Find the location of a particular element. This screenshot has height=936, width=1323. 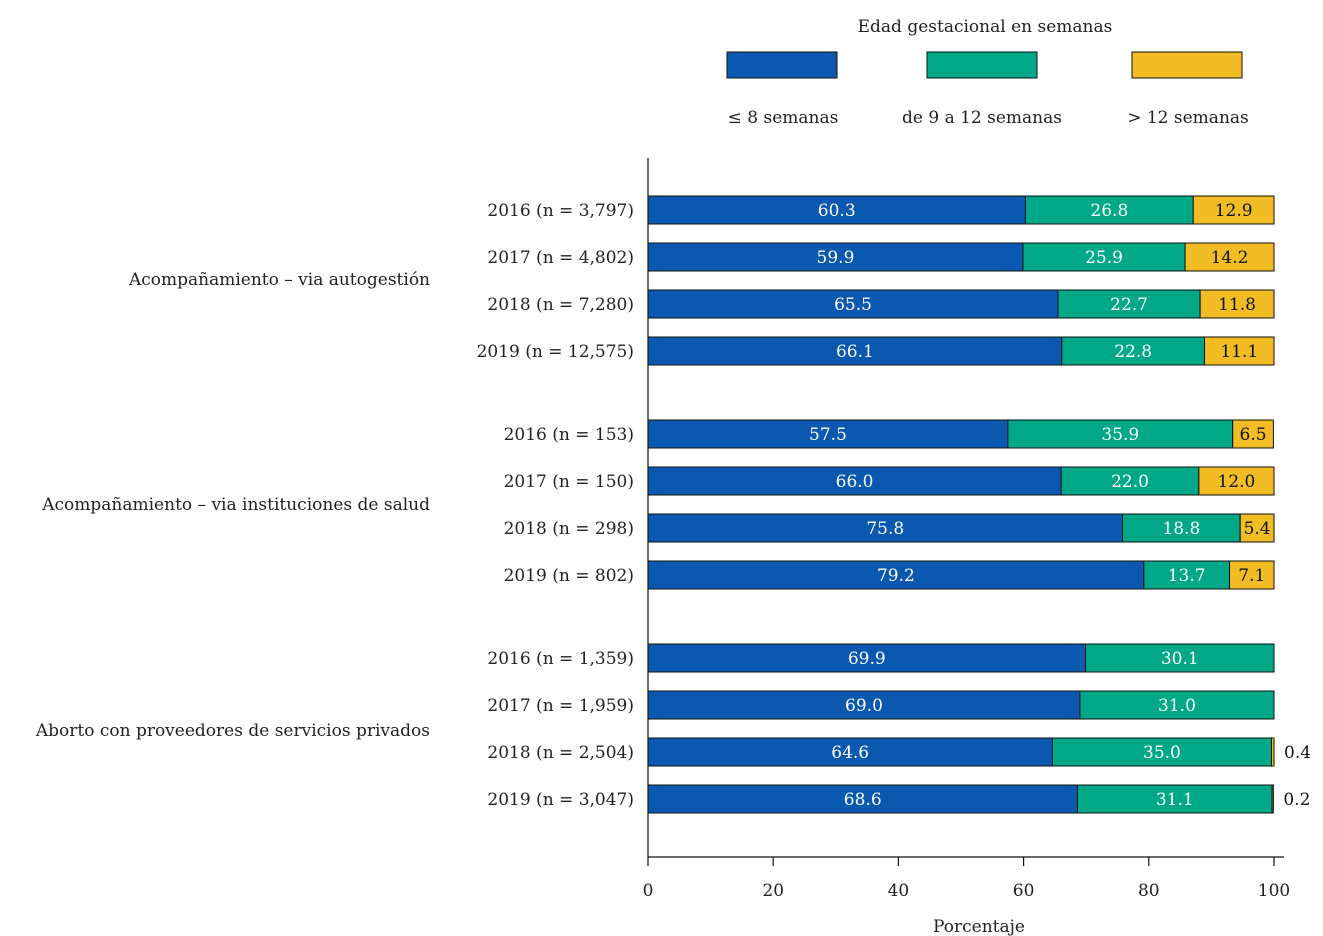

data-label: 64.6 is located at coordinates (850, 753).